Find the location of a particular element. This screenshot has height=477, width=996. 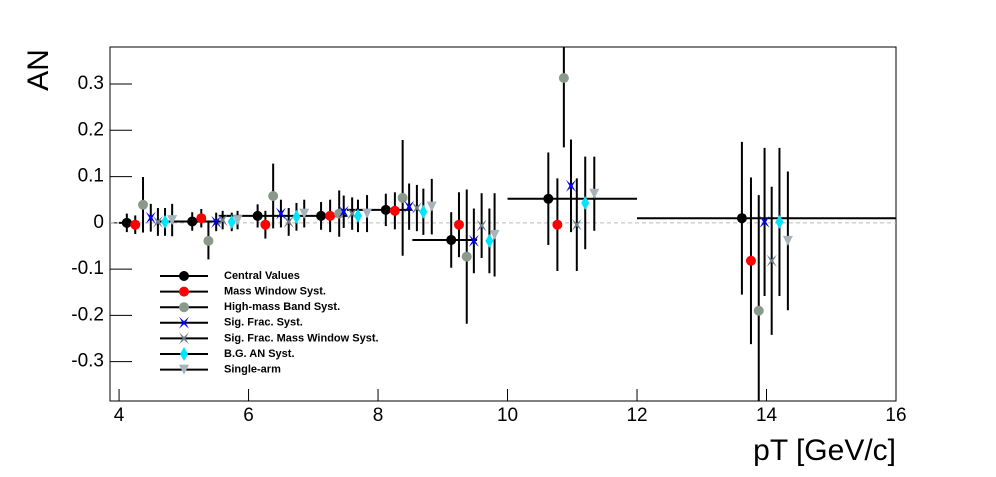

x-tick-label: 6 is located at coordinates (248, 415).